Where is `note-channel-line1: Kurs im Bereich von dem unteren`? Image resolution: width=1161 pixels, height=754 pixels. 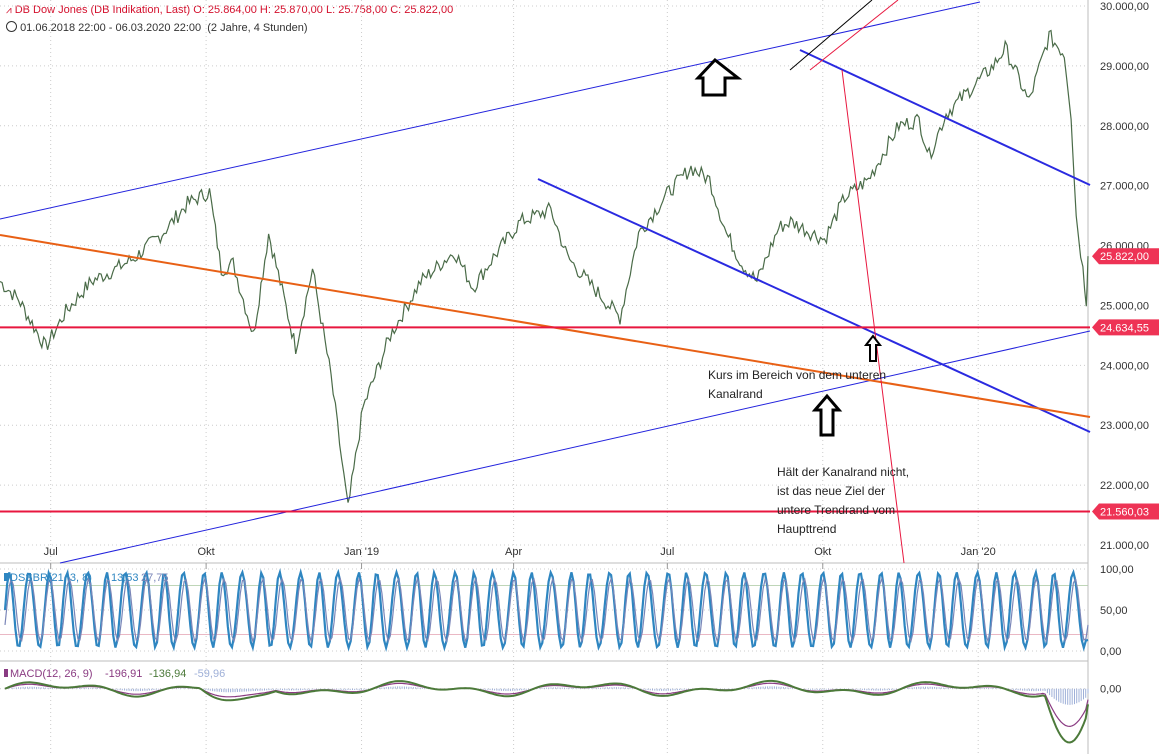 note-channel-line1: Kurs im Bereich von dem unteren is located at coordinates (797, 375).